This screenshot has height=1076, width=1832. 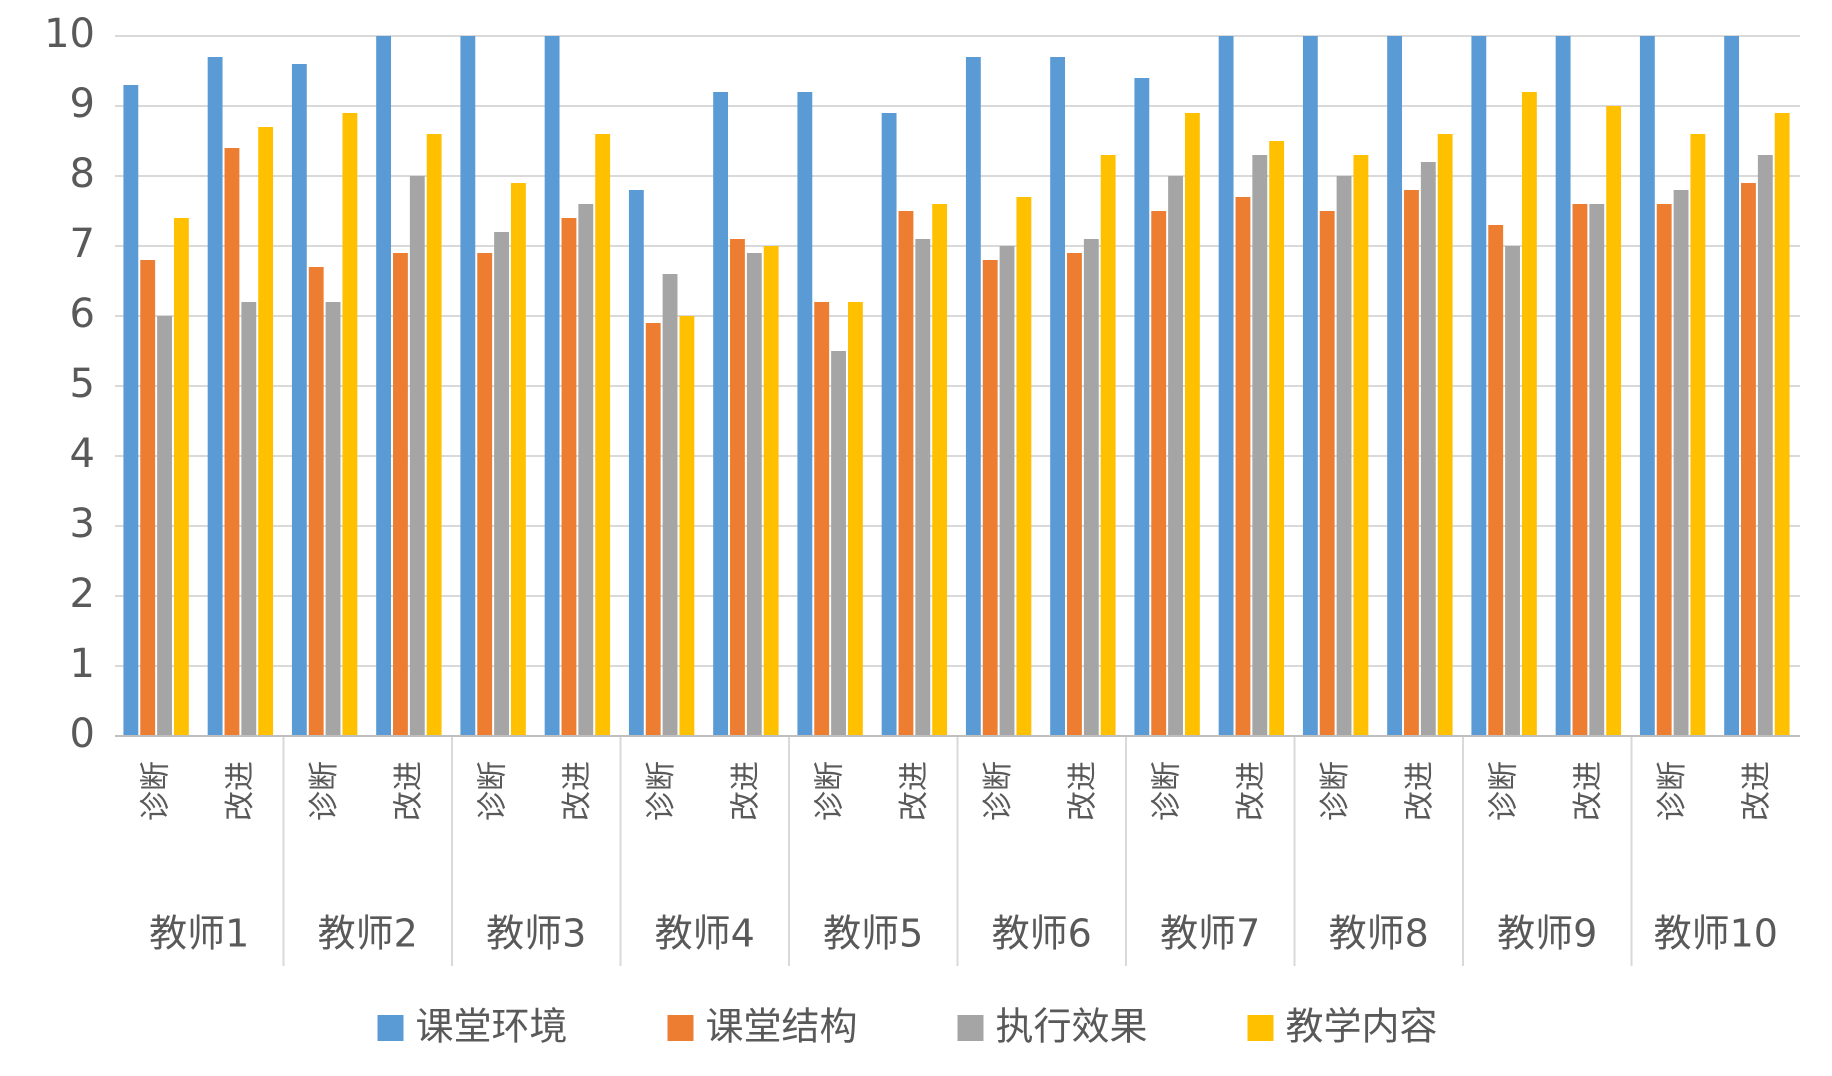 I want to click on y-tick-label: 5, so click(x=82, y=384).